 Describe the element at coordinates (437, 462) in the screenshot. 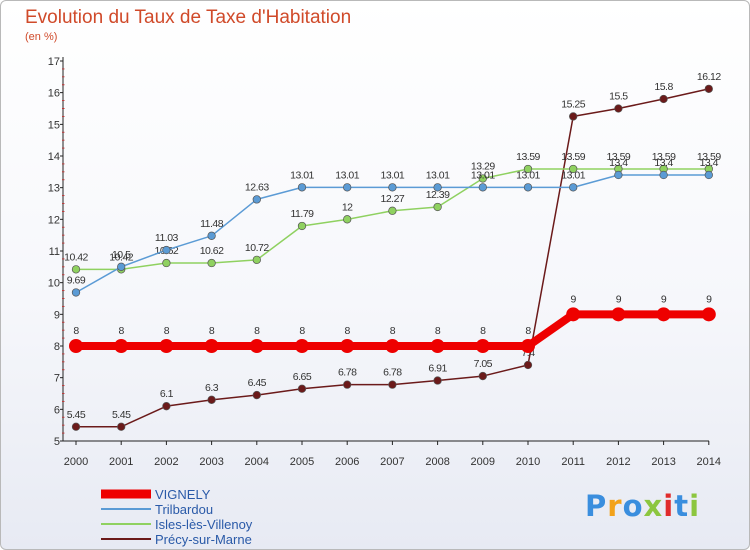

I see `x-tick-label: 2008` at that location.